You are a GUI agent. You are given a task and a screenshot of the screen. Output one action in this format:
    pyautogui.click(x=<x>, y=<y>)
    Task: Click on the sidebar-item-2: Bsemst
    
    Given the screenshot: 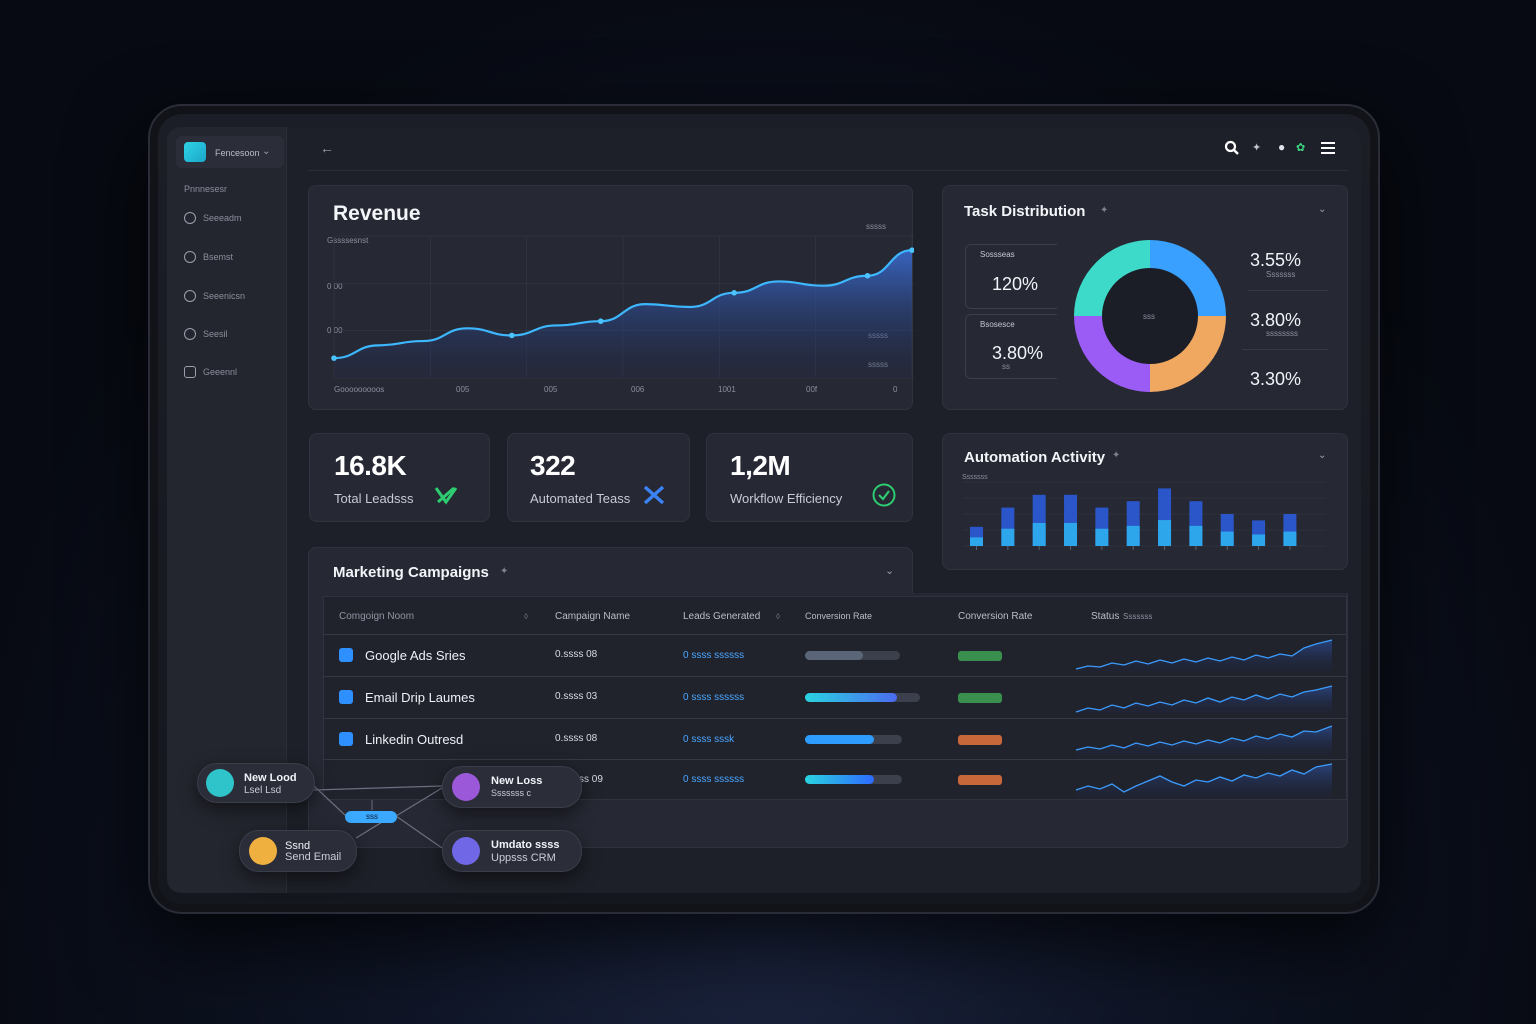 What is the action you would take?
    pyautogui.click(x=228, y=257)
    